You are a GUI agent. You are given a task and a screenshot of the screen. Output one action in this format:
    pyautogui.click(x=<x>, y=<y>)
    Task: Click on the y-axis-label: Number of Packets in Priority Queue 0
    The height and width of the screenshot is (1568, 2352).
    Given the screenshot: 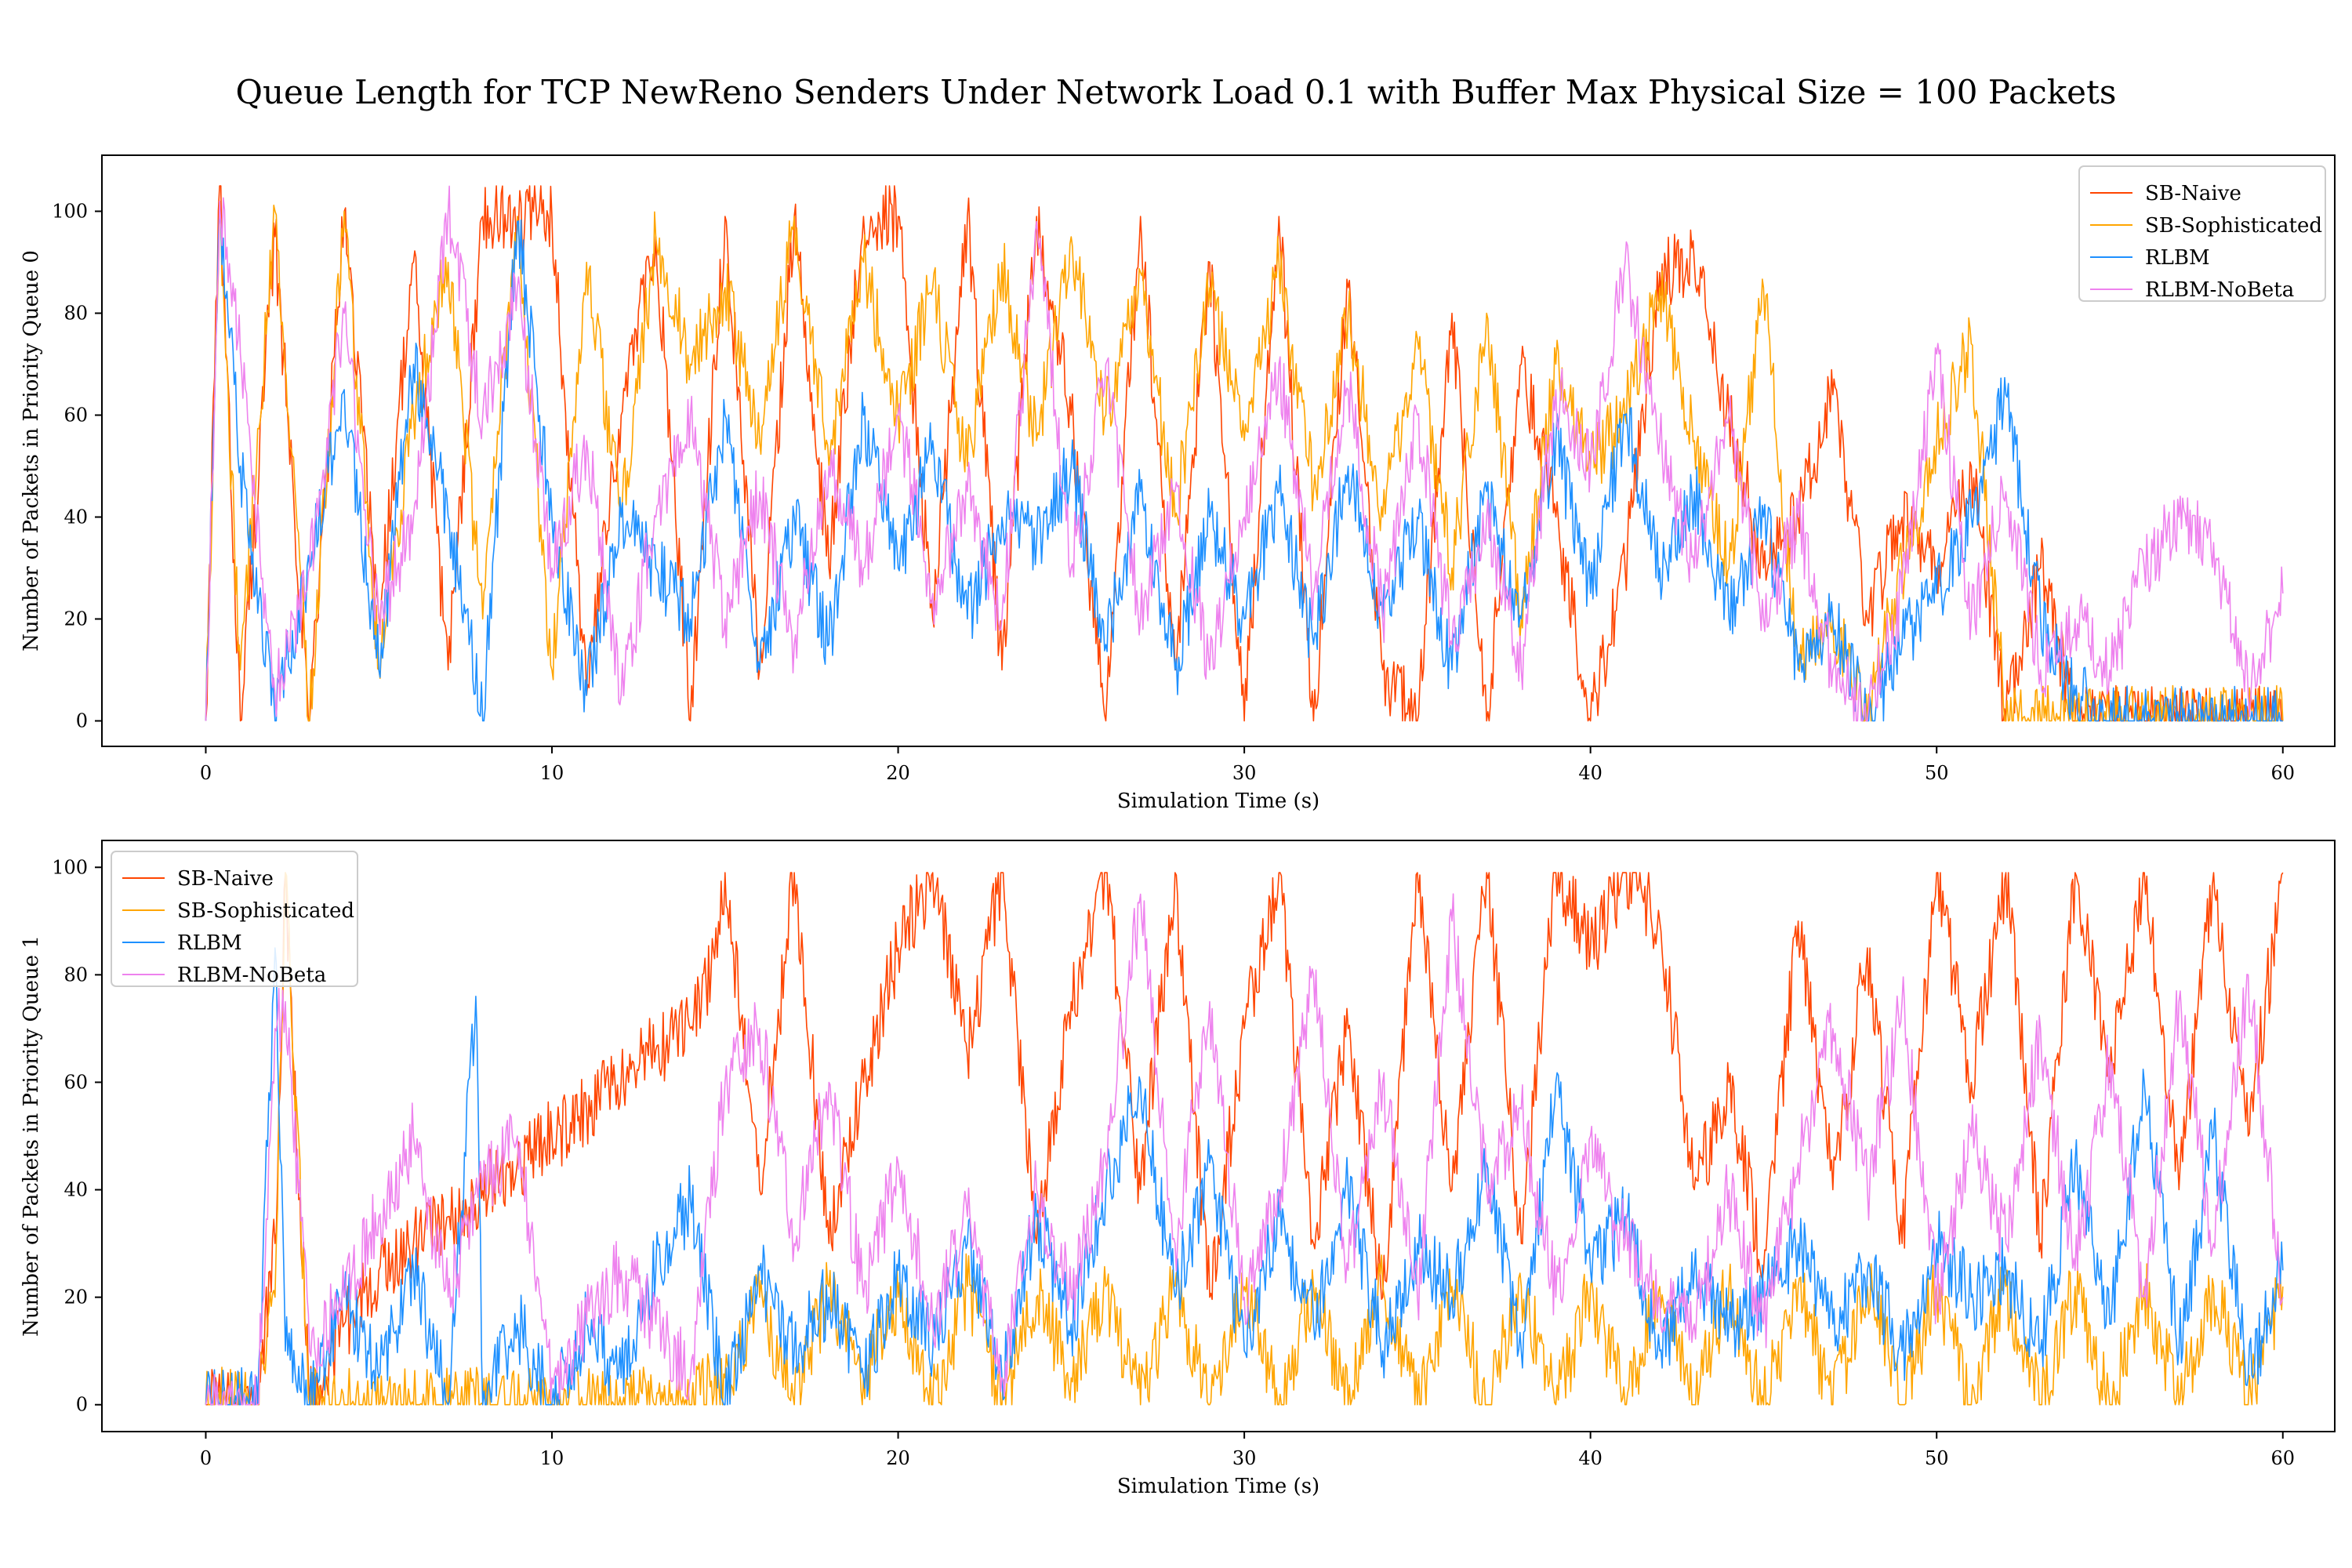 What is the action you would take?
    pyautogui.click(x=32, y=451)
    